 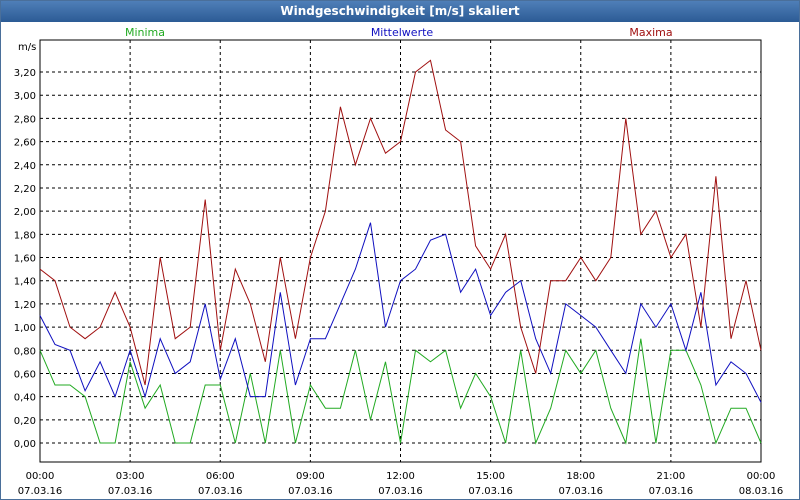 What do you see at coordinates (25, 96) in the screenshot?
I see `y-tick-label: 3,00` at bounding box center [25, 96].